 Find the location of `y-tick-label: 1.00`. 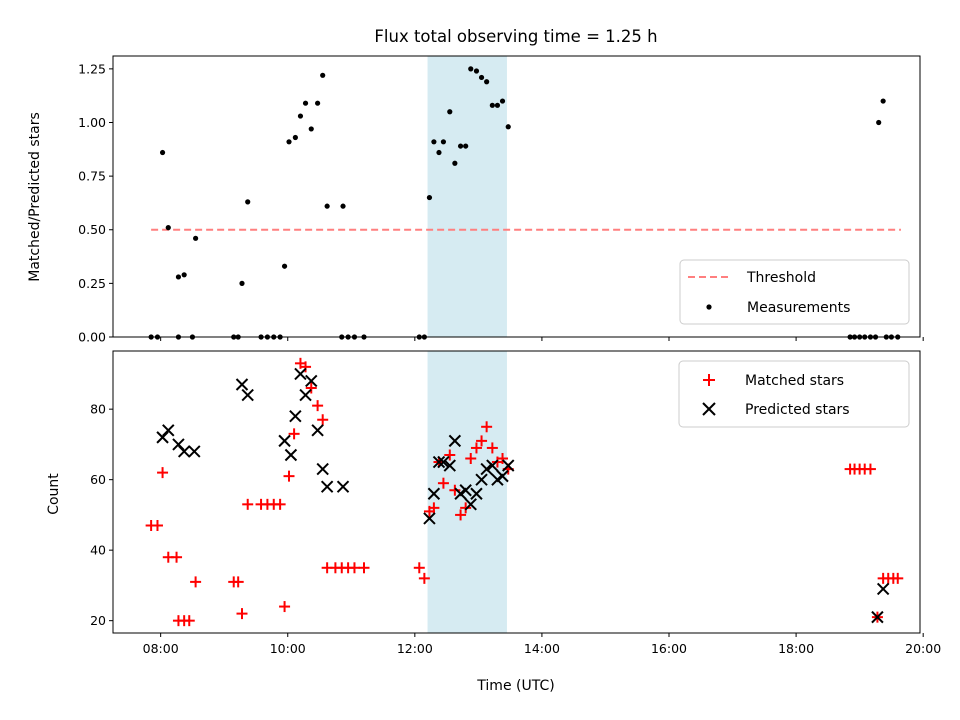

y-tick-label: 1.00 is located at coordinates (92, 122).